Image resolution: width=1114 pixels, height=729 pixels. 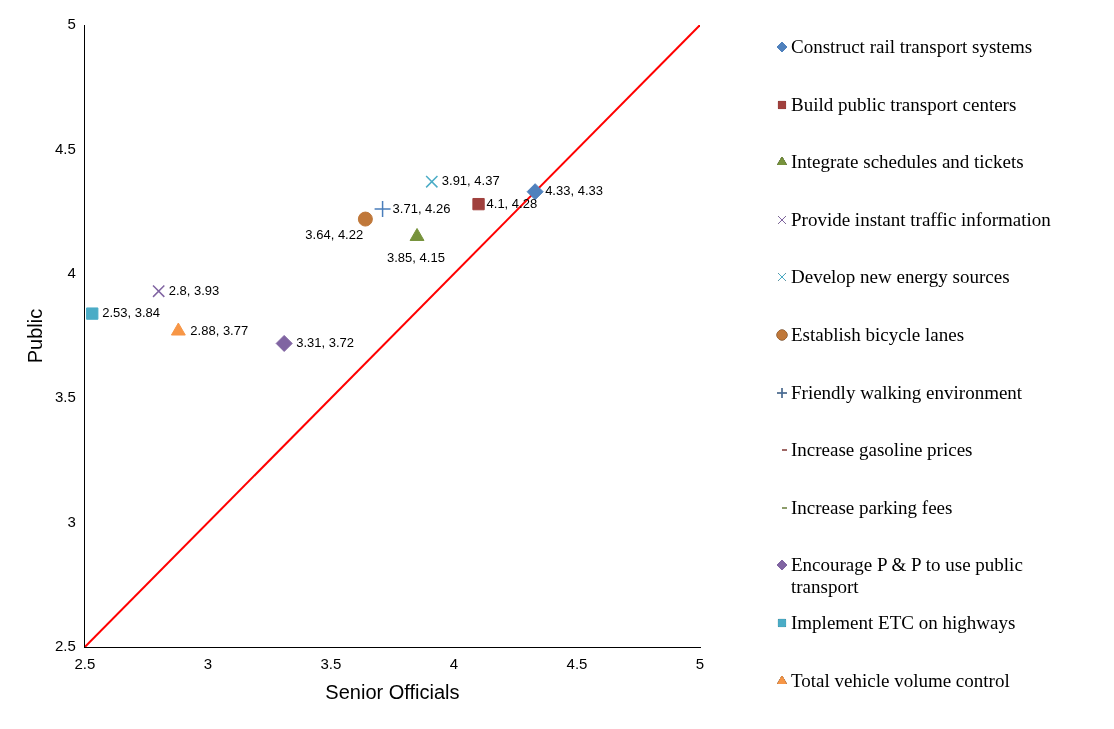 I want to click on legend-label: Integrate schedules and tickets, so click(x=907, y=162).